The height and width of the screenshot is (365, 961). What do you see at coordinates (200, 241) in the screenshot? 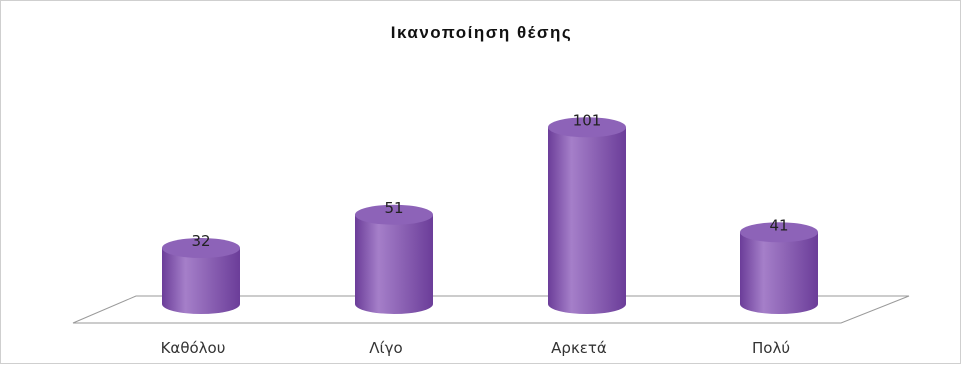
I see `value-label-1: 32` at bounding box center [200, 241].